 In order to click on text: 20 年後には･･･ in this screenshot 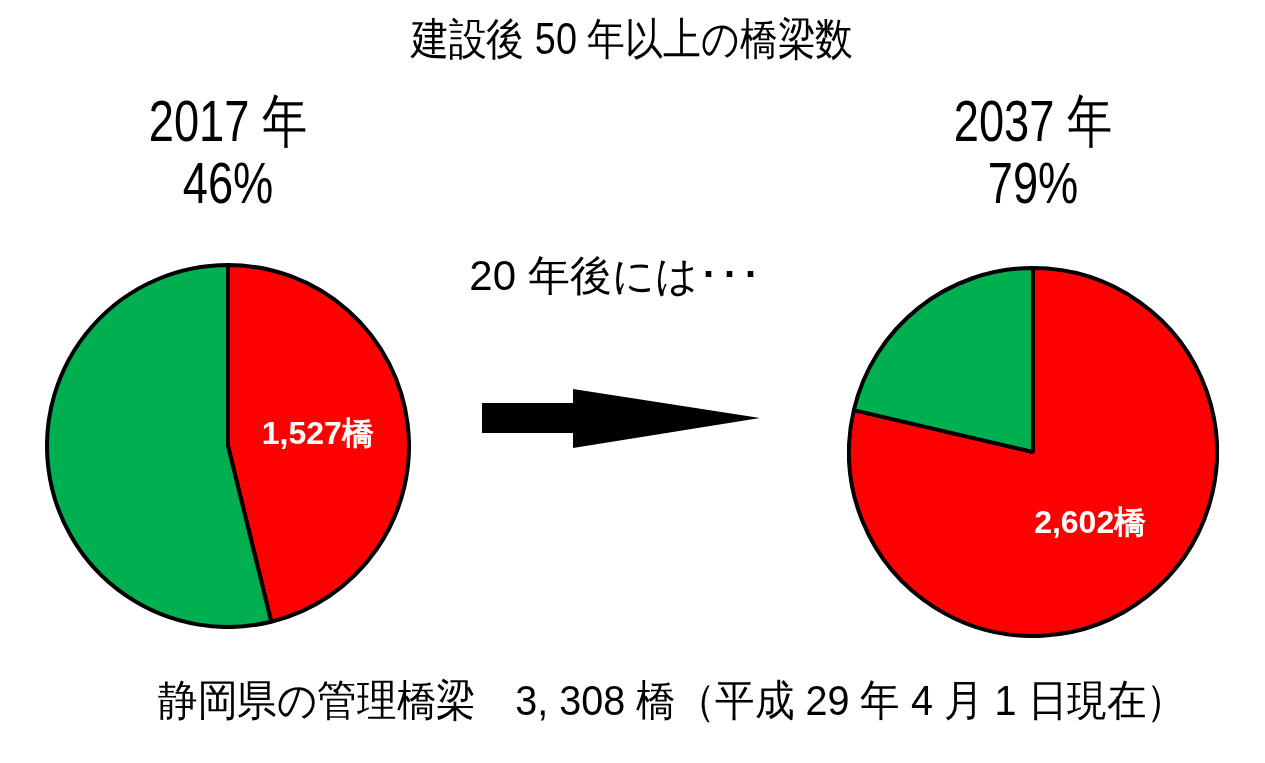, I will do `click(615, 276)`.